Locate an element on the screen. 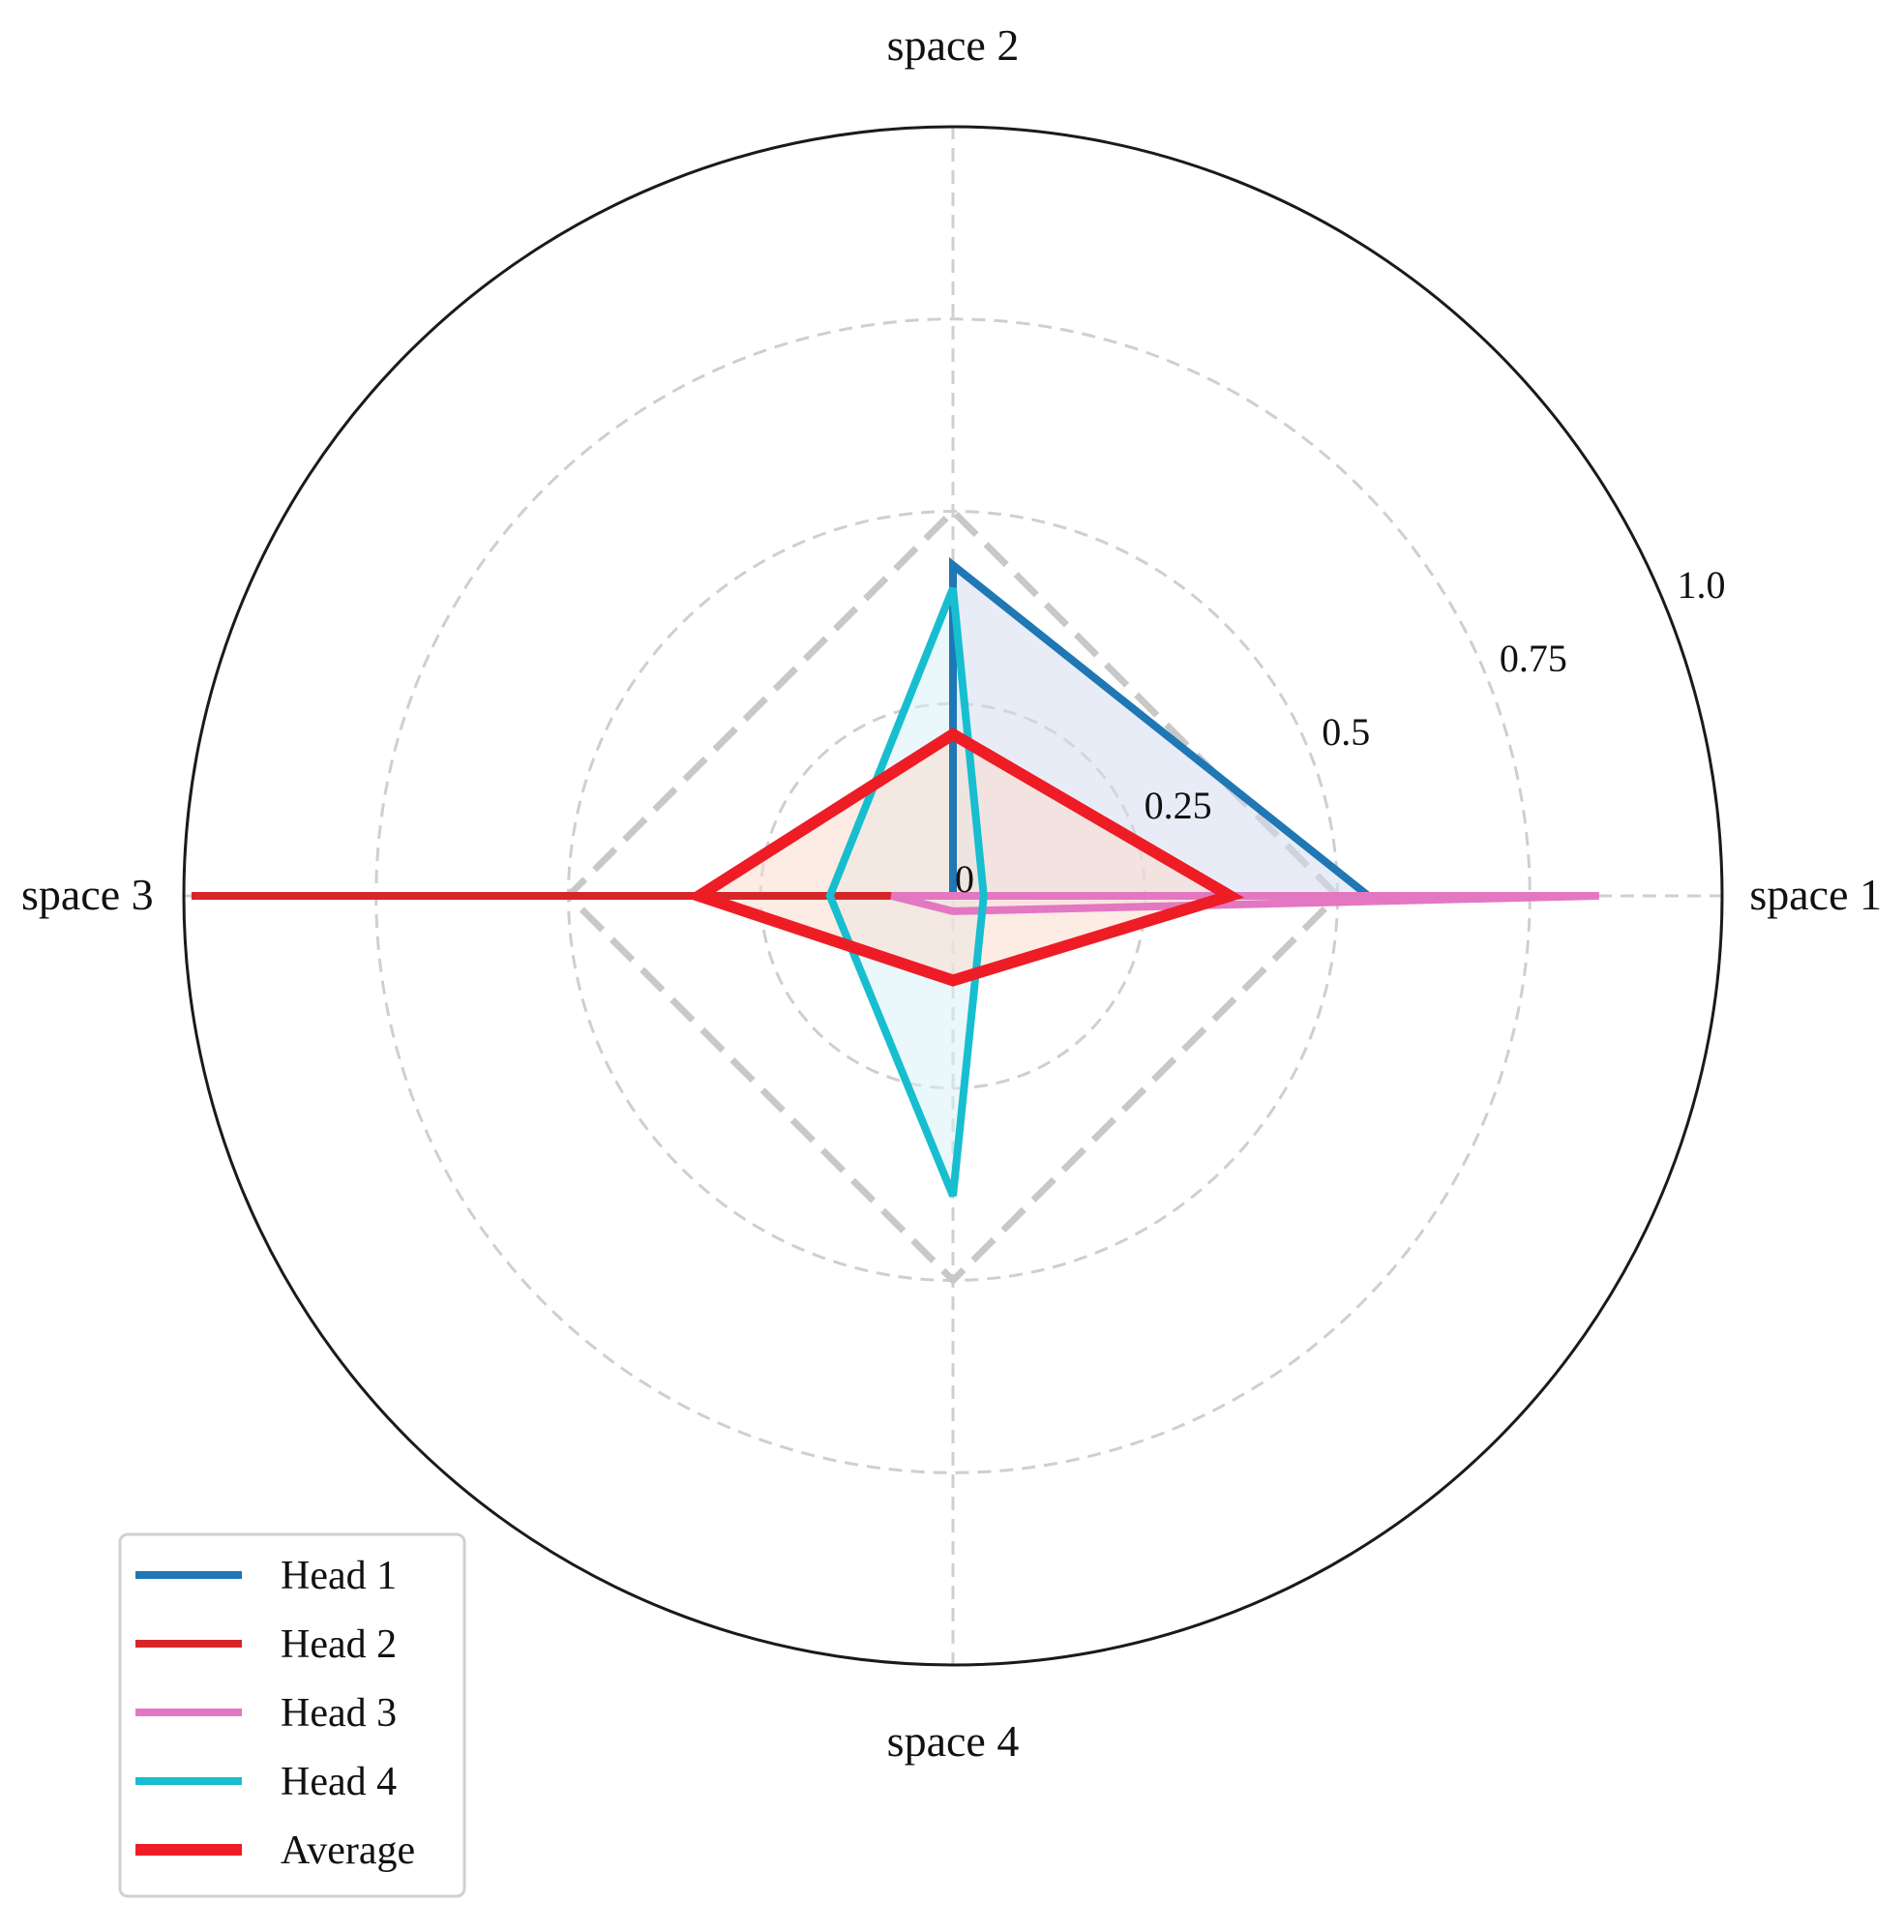 Image resolution: width=1904 pixels, height=1932 pixels. radial-tick-label-1: 0.25 is located at coordinates (1179, 805).